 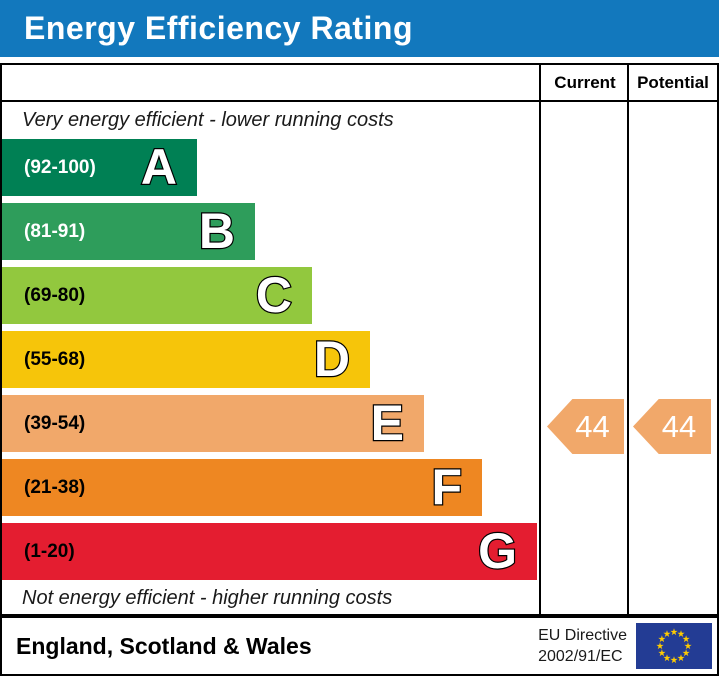 What do you see at coordinates (159, 167) in the screenshot?
I see `band-a-letter: A` at bounding box center [159, 167].